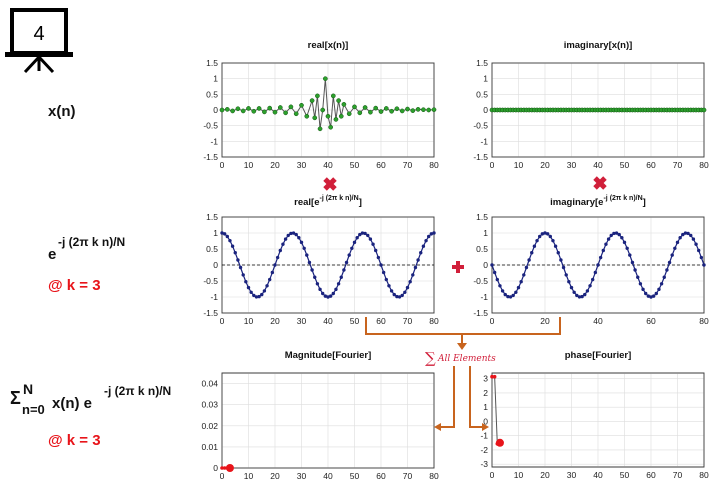 The image size is (713, 489). Describe the element at coordinates (328, 201) in the screenshot. I see `chart-title: real[e-j (2π k n)/N]` at that location.